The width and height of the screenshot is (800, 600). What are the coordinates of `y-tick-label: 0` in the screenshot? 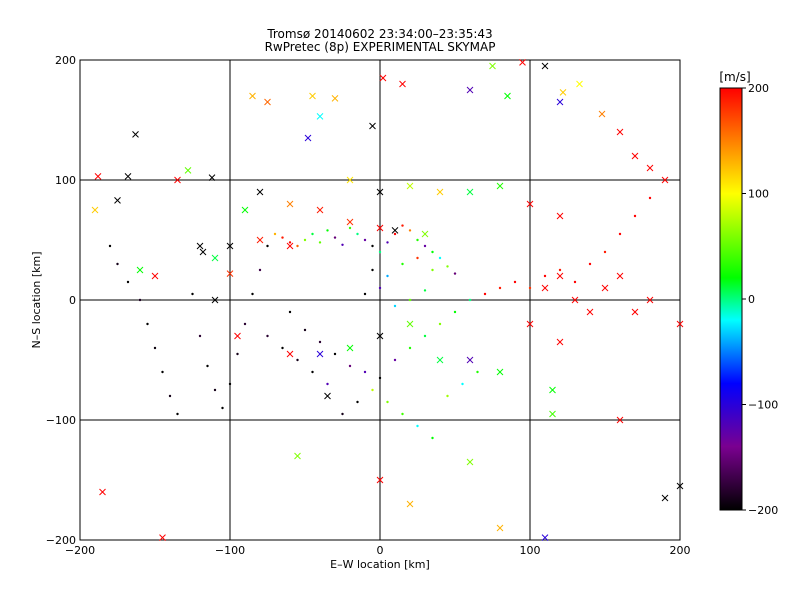 It's located at (72, 300).